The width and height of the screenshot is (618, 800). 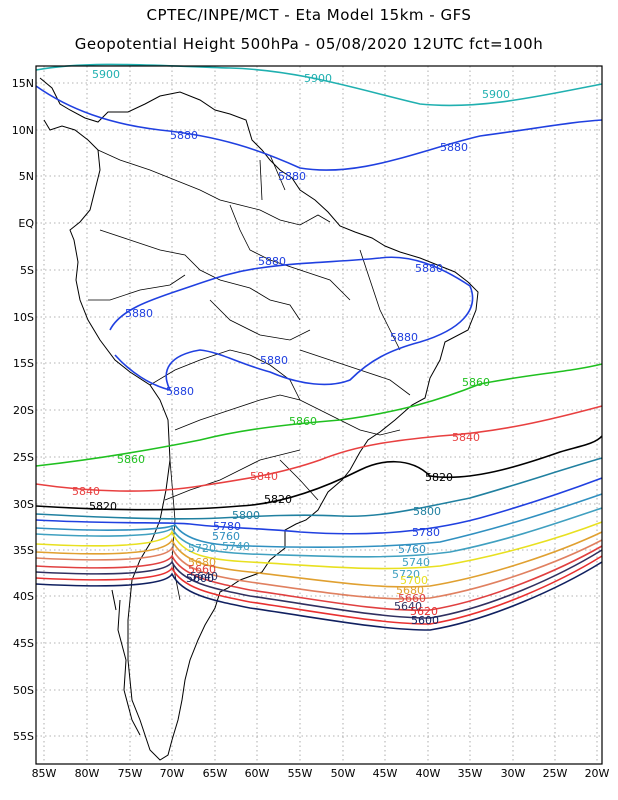 I want to click on contour-label-5700: 5700, so click(x=414, y=580).